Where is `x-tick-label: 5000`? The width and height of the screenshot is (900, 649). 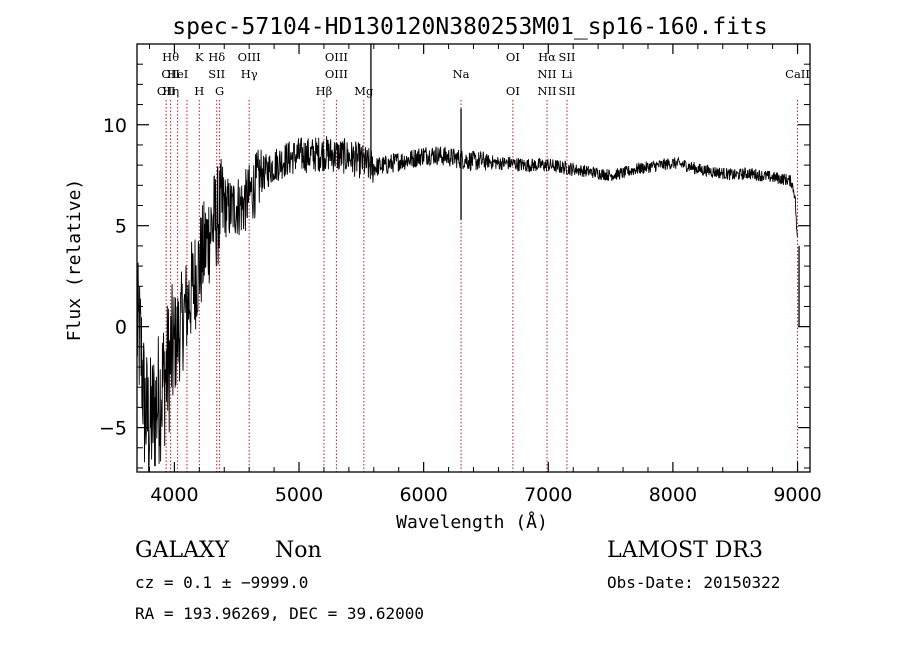
x-tick-label: 5000 is located at coordinates (299, 495).